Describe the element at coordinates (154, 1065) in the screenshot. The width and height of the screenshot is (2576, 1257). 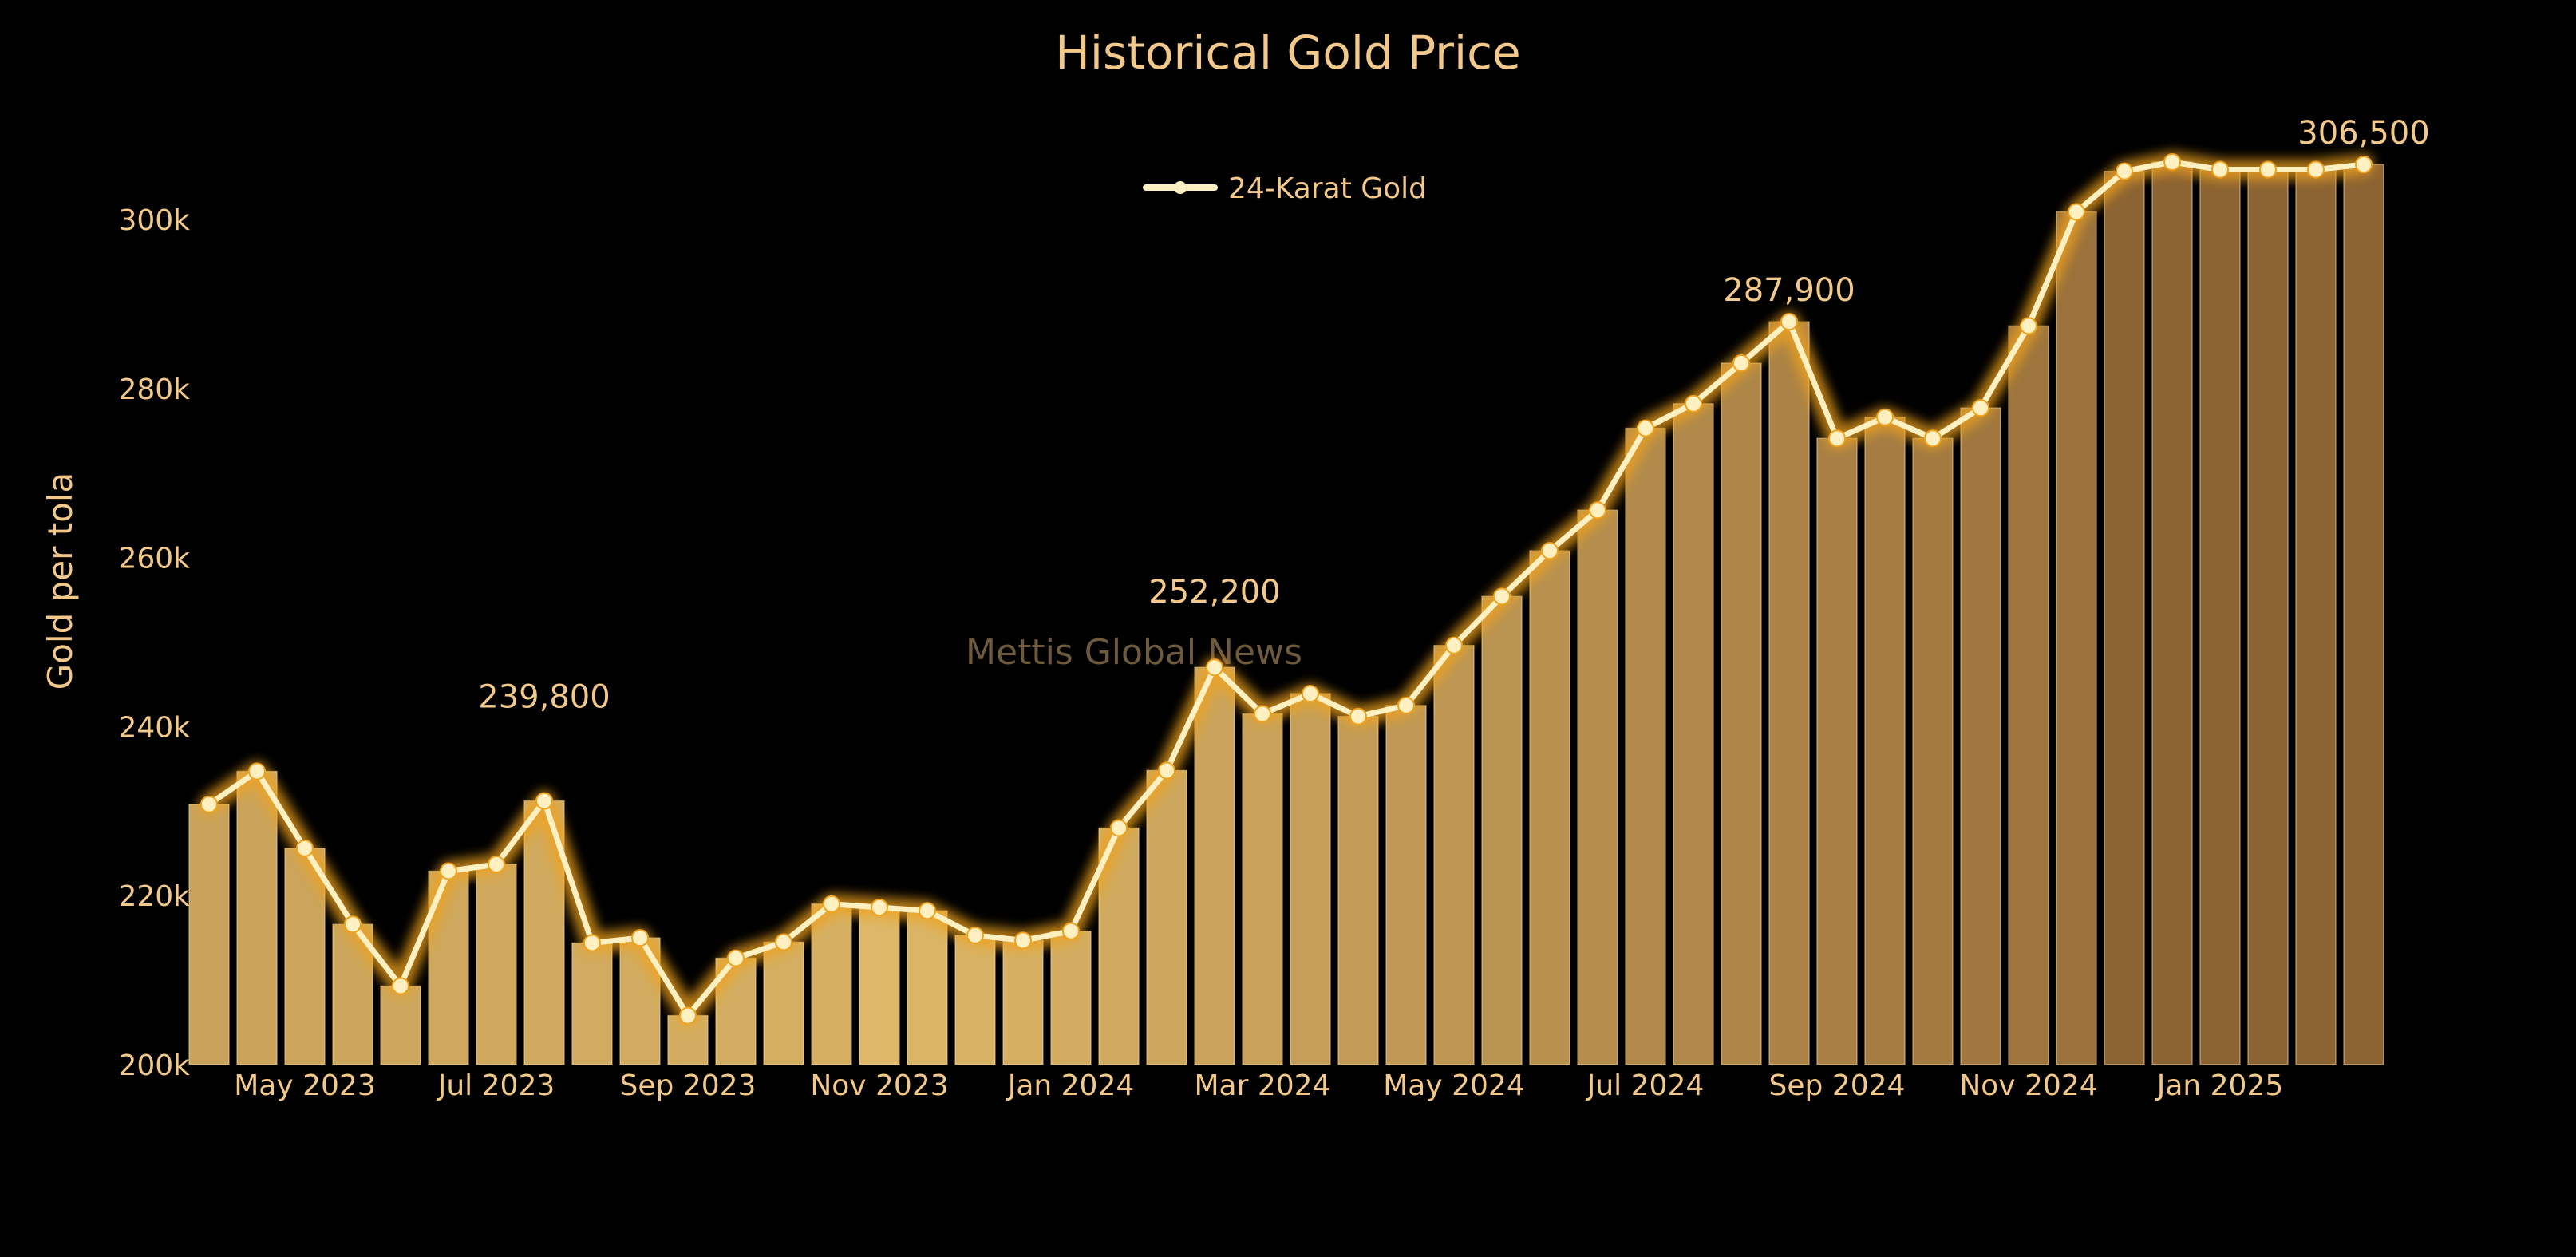
I see `y-tick-label: 200k` at that location.